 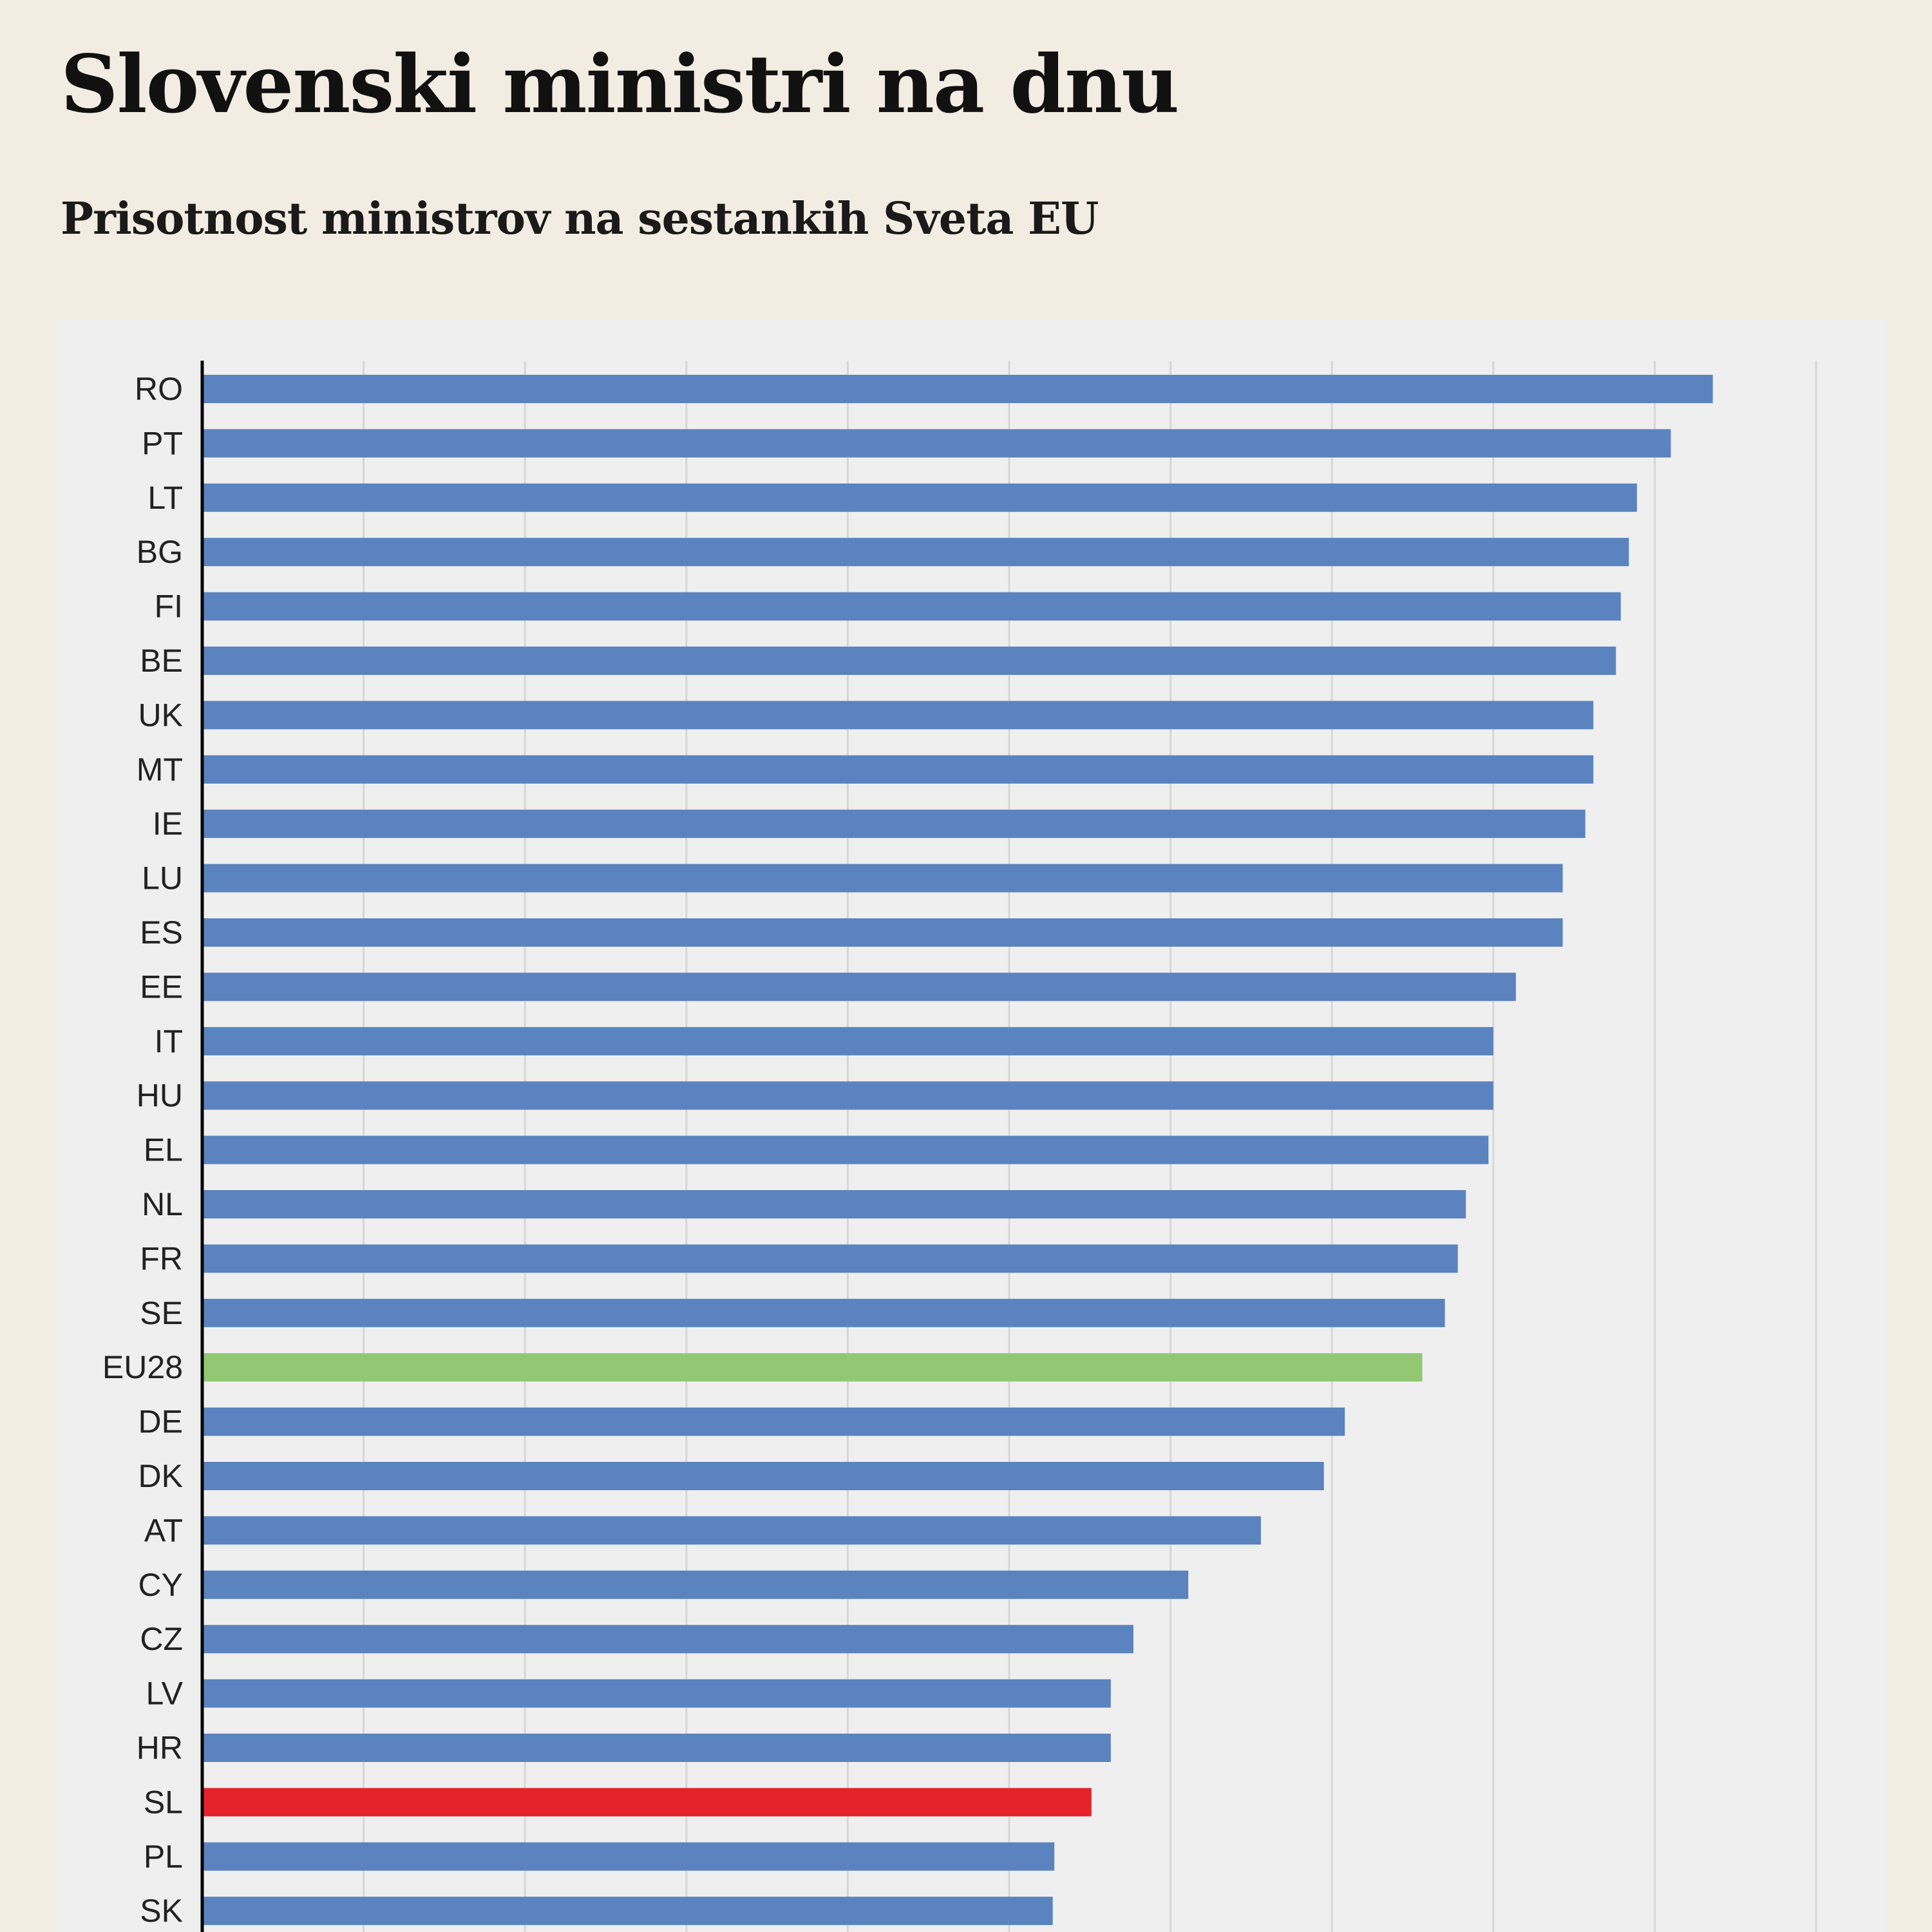 I want to click on category-label: IE, so click(x=168, y=824).